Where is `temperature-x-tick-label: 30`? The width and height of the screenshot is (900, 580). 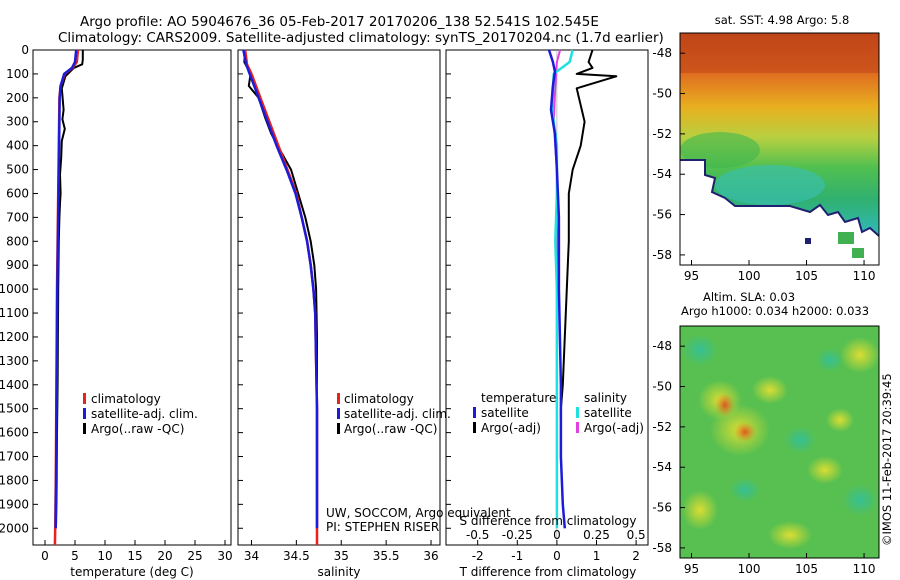 temperature-x-tick-label: 30 is located at coordinates (224, 556).